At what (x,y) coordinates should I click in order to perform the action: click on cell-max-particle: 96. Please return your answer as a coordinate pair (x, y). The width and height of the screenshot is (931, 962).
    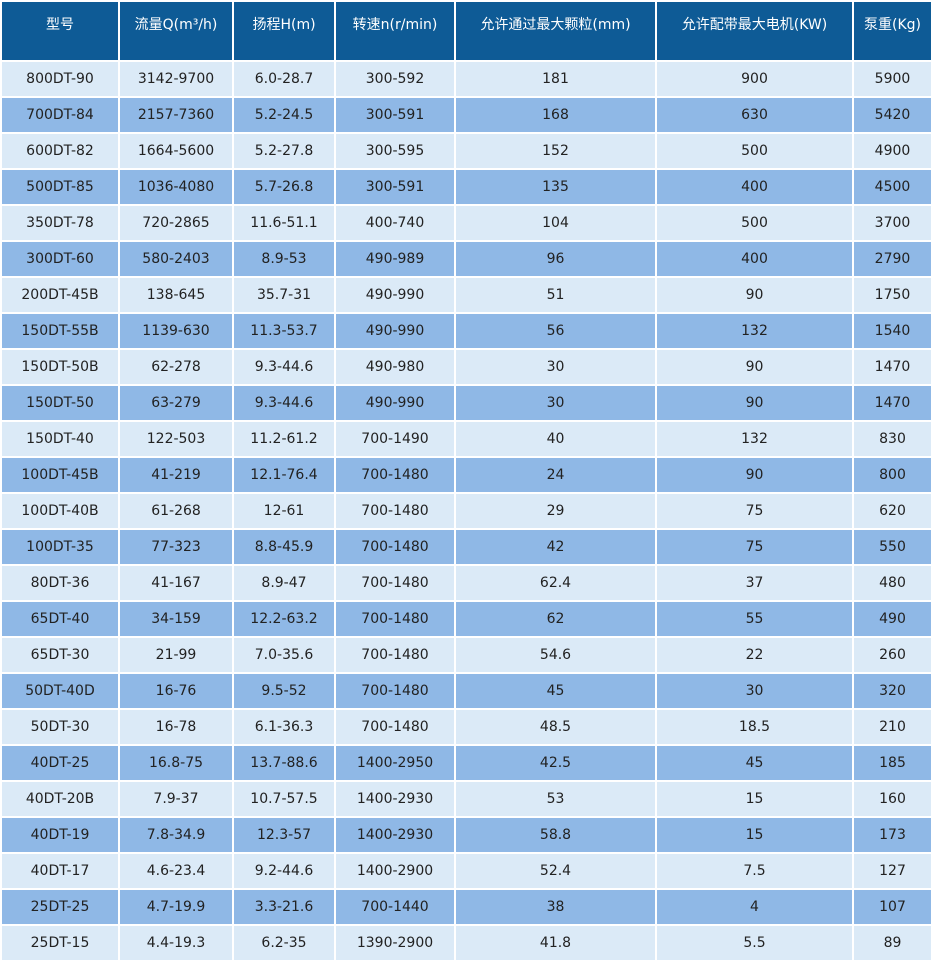
    Looking at the image, I should click on (555, 259).